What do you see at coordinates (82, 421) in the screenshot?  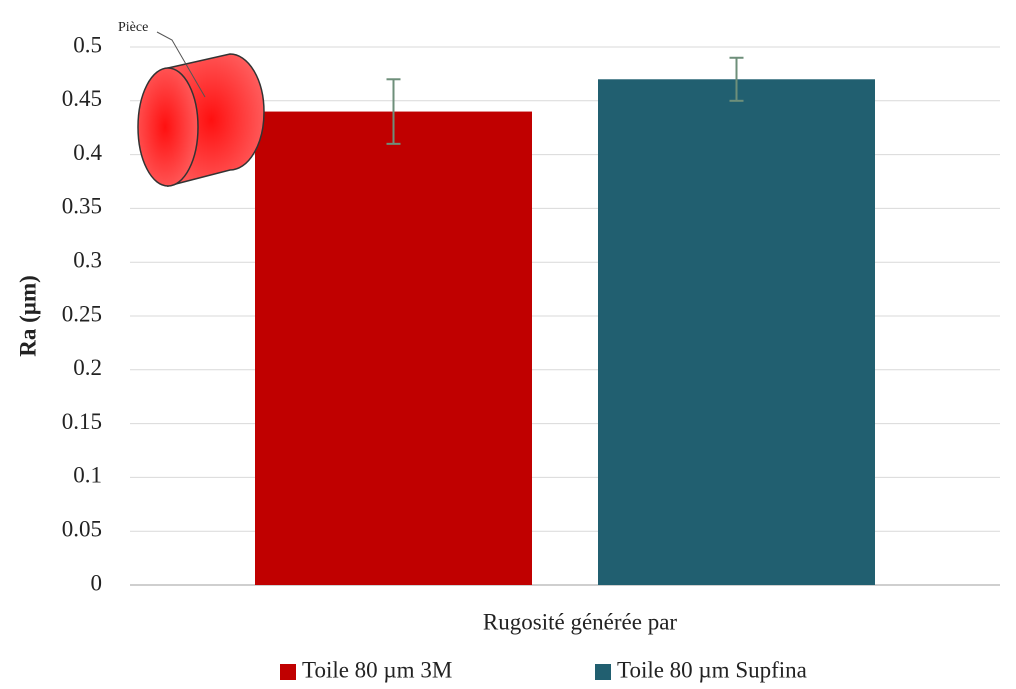 I see `y-tick-label: 0.15` at bounding box center [82, 421].